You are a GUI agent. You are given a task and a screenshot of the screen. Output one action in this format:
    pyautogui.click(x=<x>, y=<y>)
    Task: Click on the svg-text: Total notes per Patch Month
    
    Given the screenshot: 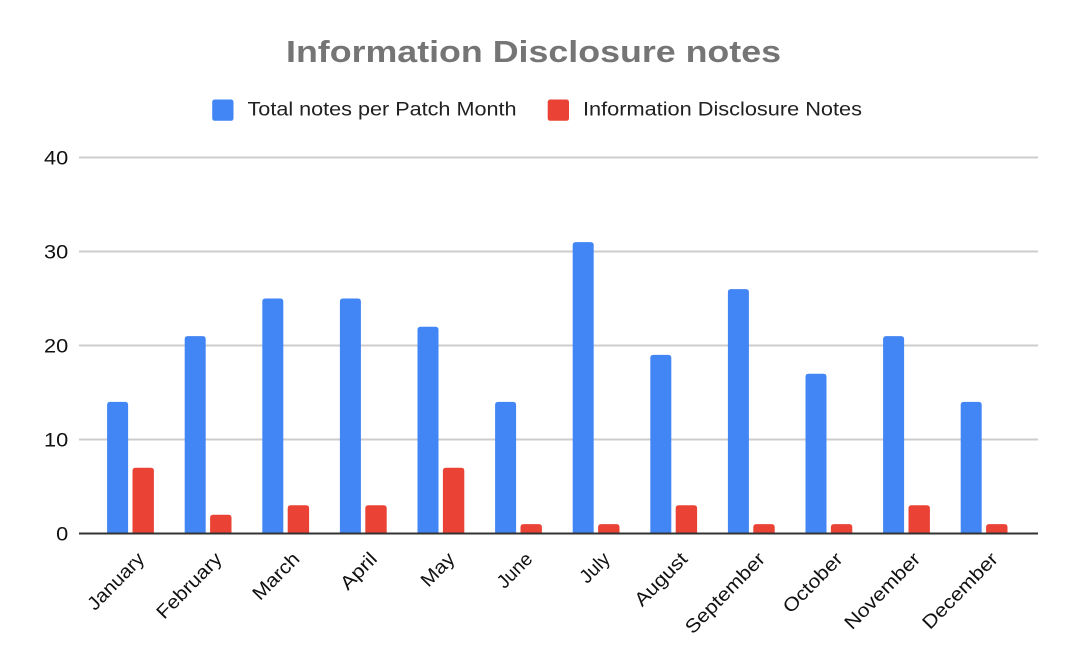 What is the action you would take?
    pyautogui.click(x=382, y=110)
    